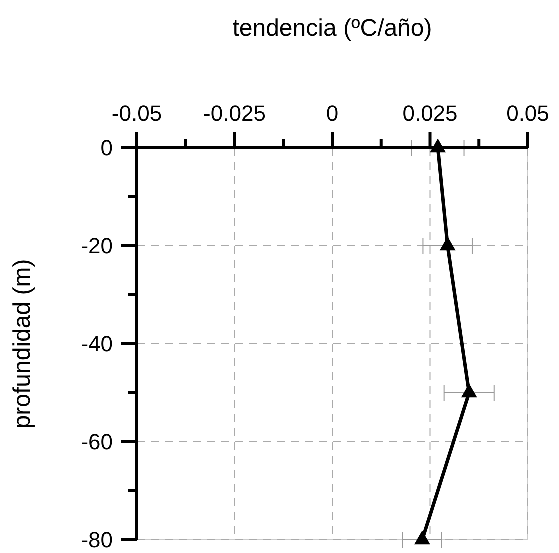  Describe the element at coordinates (332, 113) in the screenshot. I see `x-tick-label: 0` at that location.